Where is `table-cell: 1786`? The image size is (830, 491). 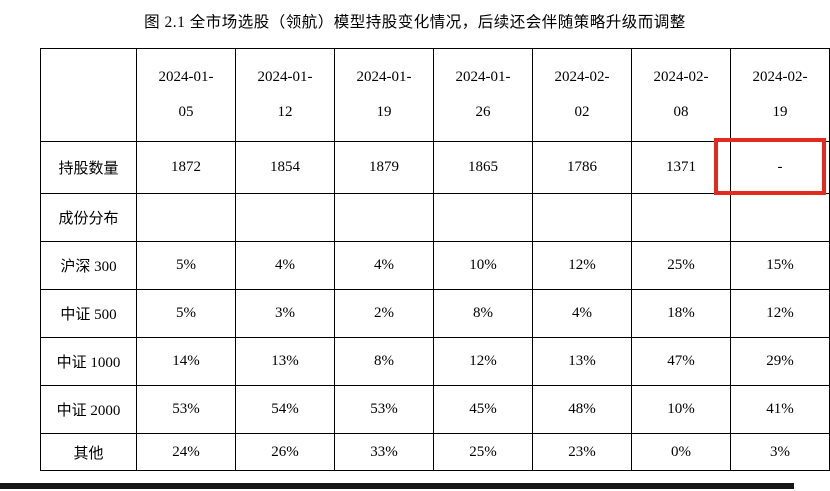 table-cell: 1786 is located at coordinates (582, 167).